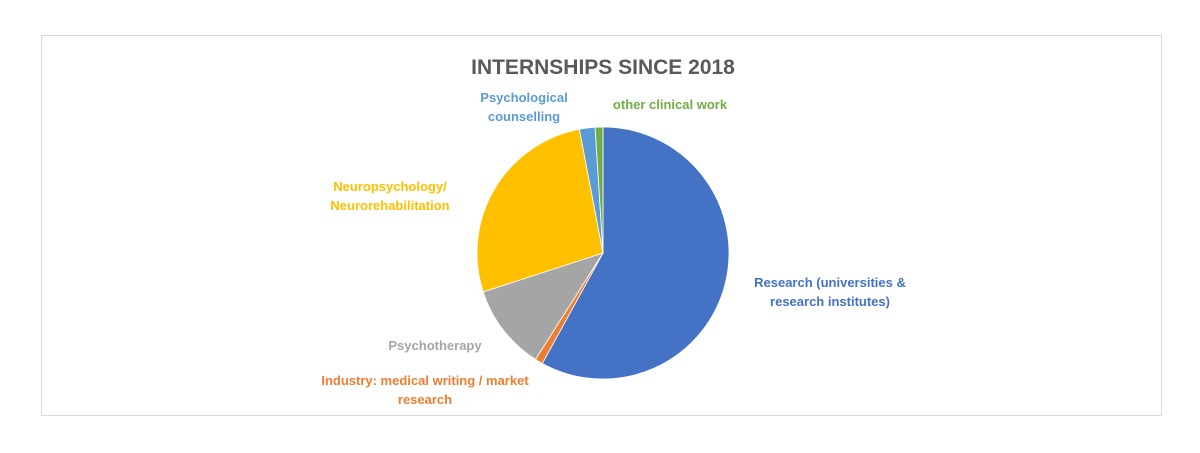 The image size is (1200, 453). What do you see at coordinates (603, 67) in the screenshot?
I see `chart-title: INTERNSHIPS SINCE 2018` at bounding box center [603, 67].